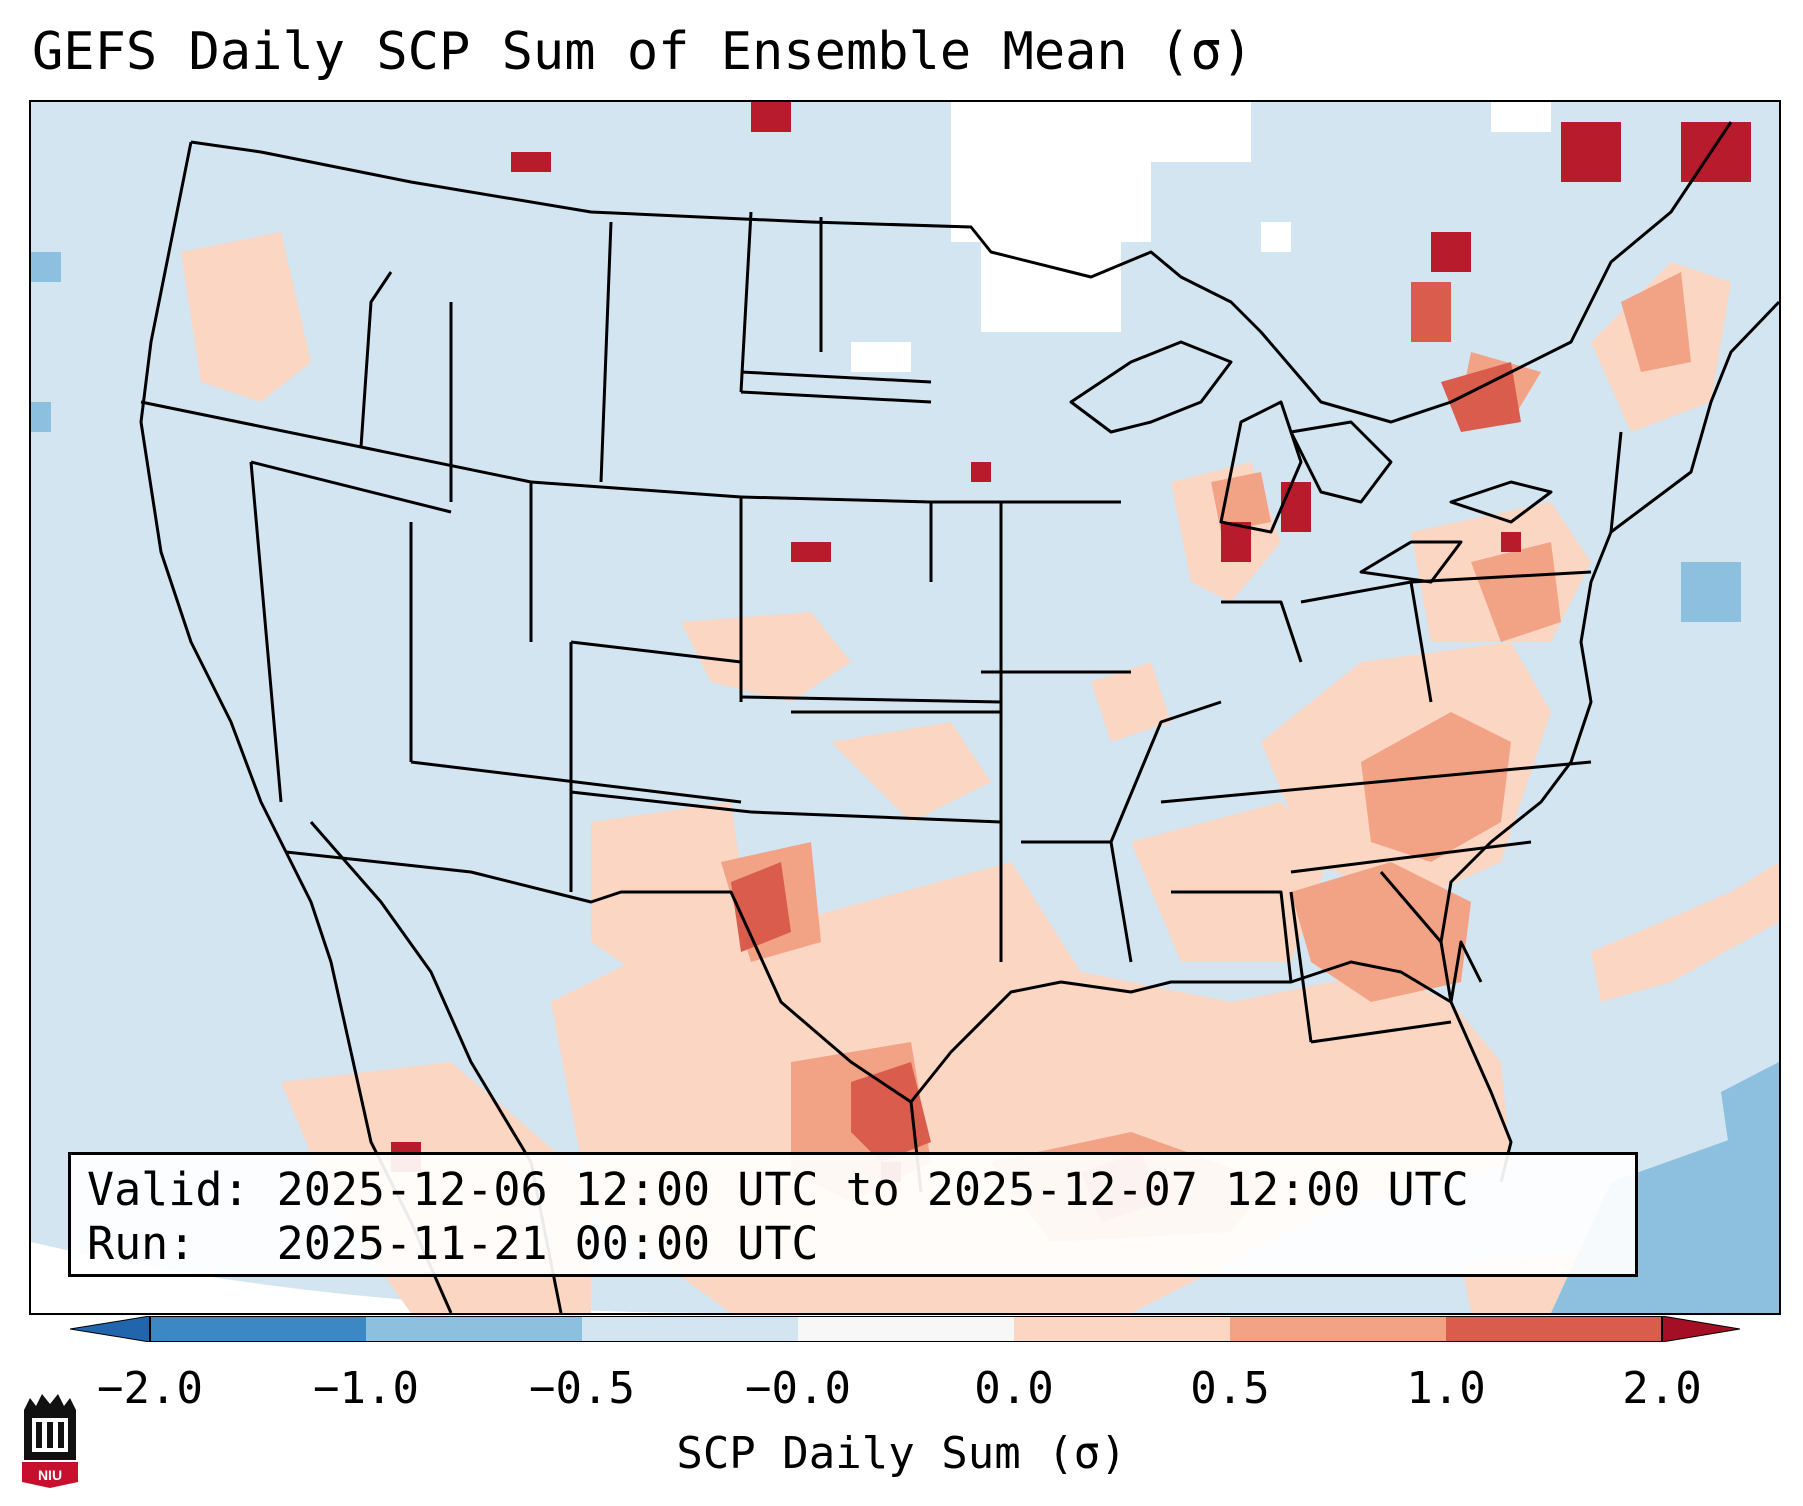 Image resolution: width=1803 pixels, height=1506 pixels. Describe the element at coordinates (547, 1243) in the screenshot. I see `run-value: 2025-11-21 00:00 UTC` at that location.